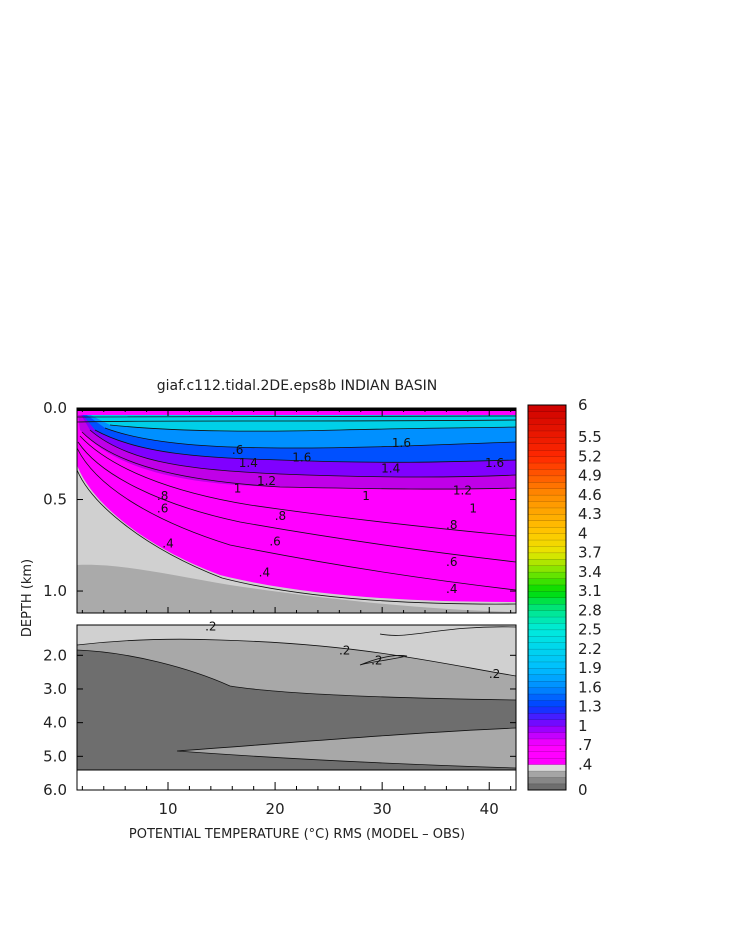 The height and width of the screenshot is (945, 733). What do you see at coordinates (583, 790) in the screenshot?
I see `colorbar-label: 0` at bounding box center [583, 790].